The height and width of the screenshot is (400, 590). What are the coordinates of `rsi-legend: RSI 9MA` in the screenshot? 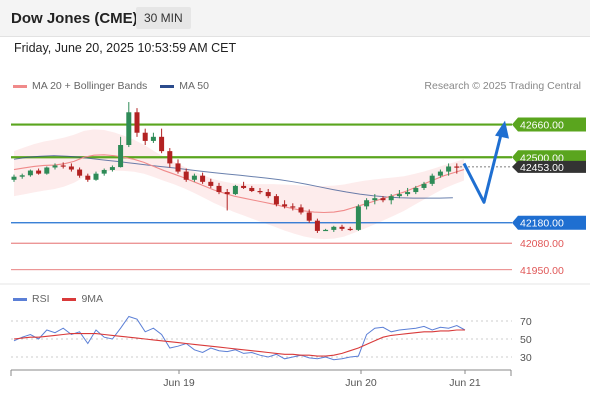 It's located at (58, 299).